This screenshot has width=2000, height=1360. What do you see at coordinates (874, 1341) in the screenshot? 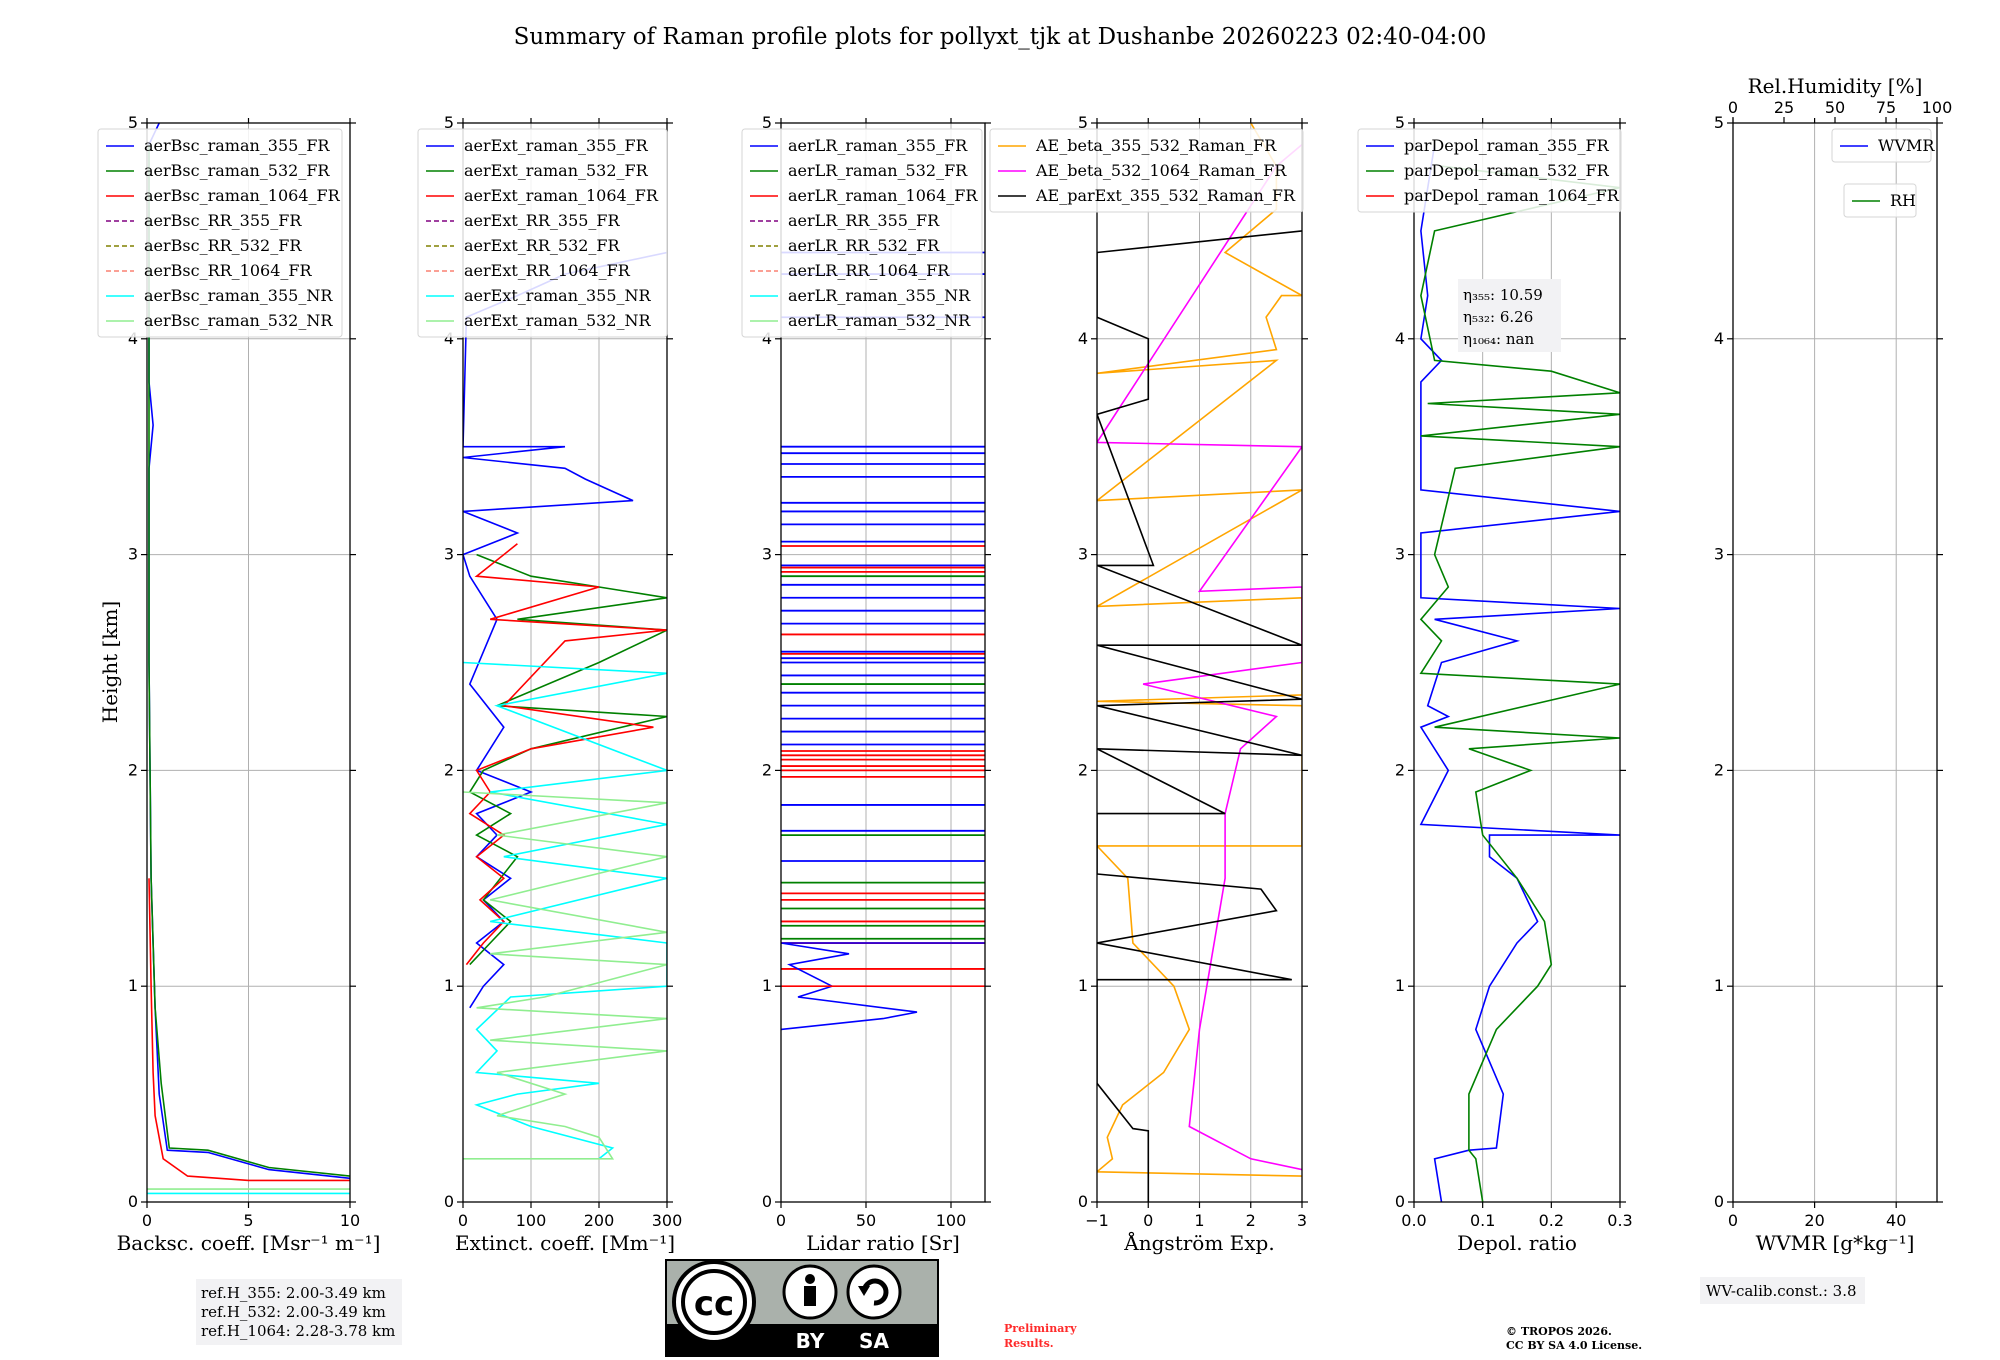
I see `sa-label: SA` at bounding box center [874, 1341].